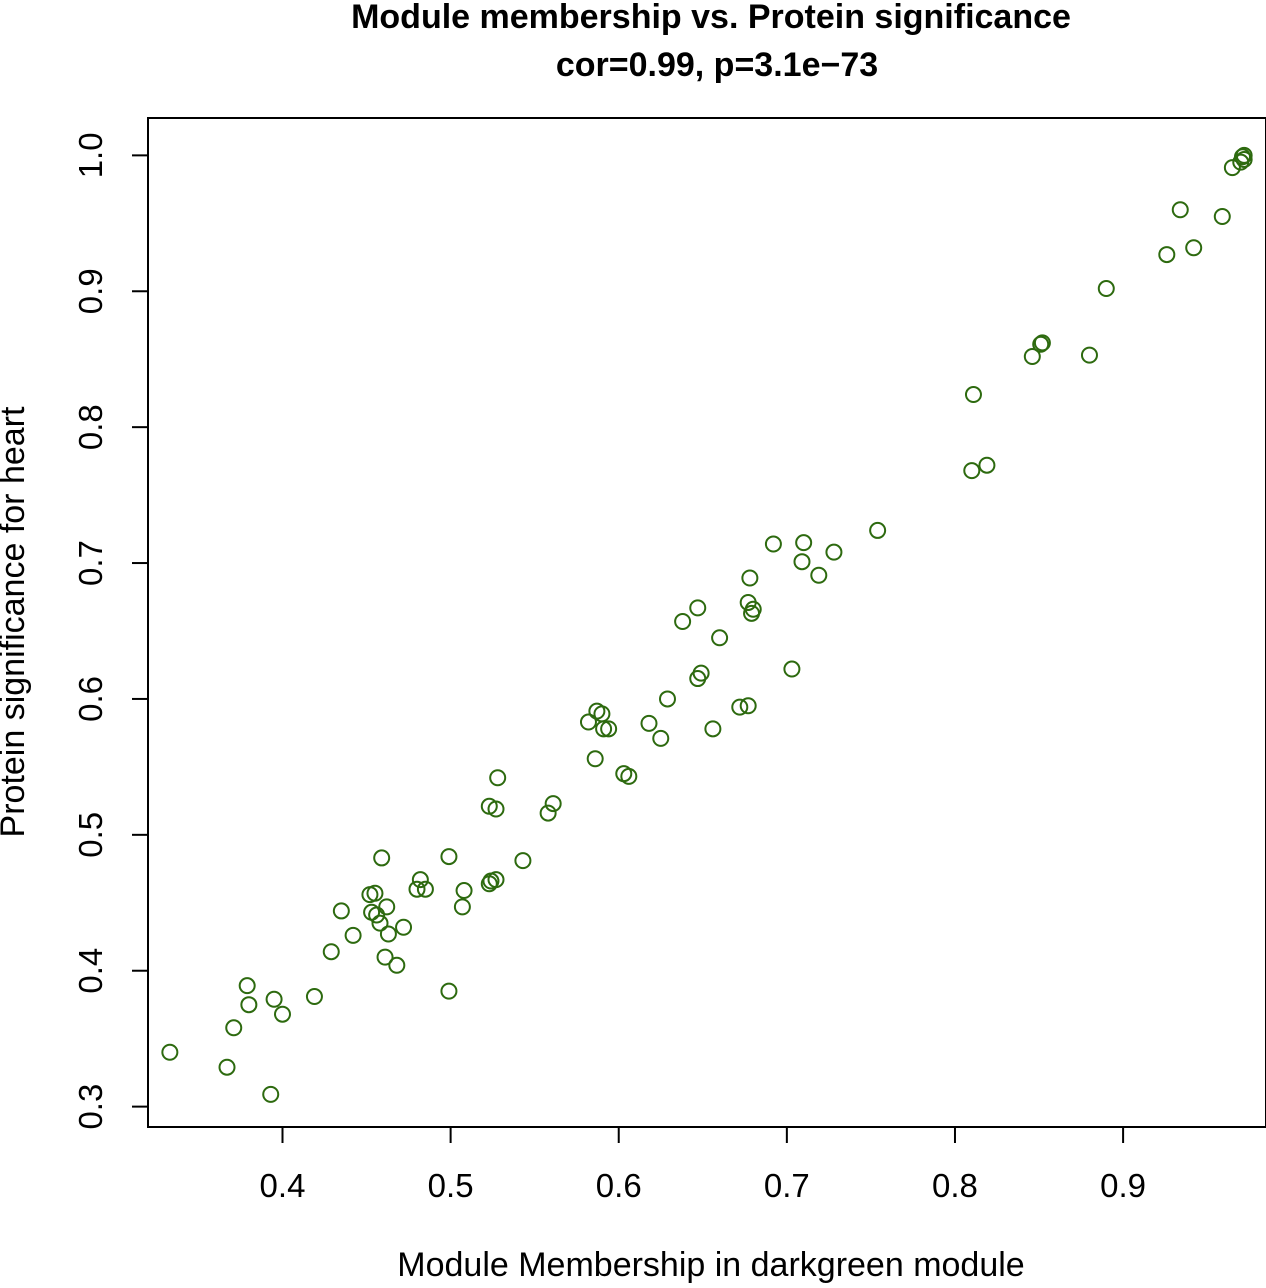 Image resolution: width=1266 pixels, height=1288 pixels. I want to click on y-tick-label: 0.4, so click(90, 971).